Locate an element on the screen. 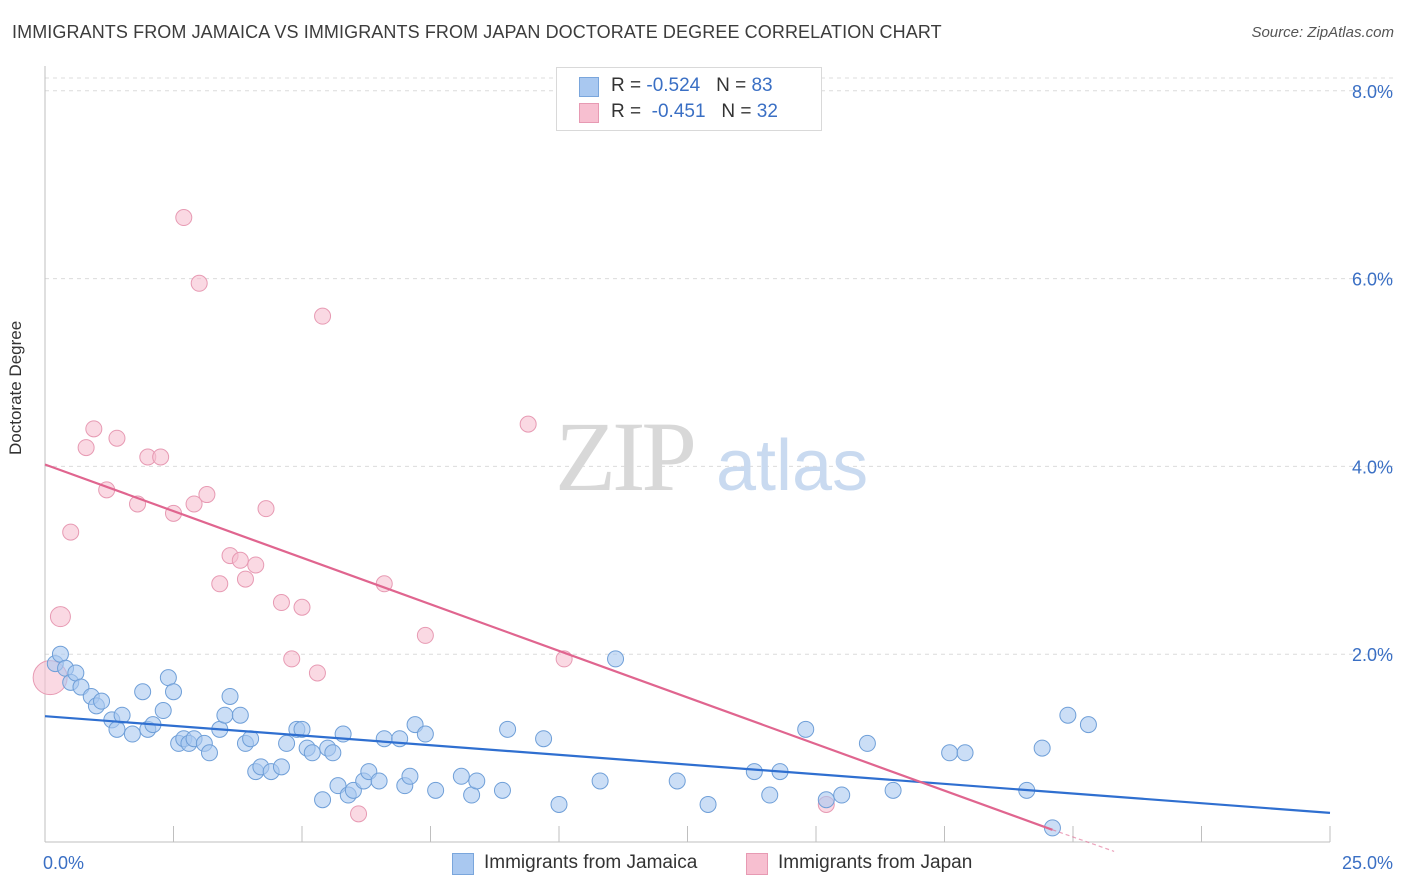 The width and height of the screenshot is (1406, 892). legend-jamaica-n-label: N = is located at coordinates (734, 85).